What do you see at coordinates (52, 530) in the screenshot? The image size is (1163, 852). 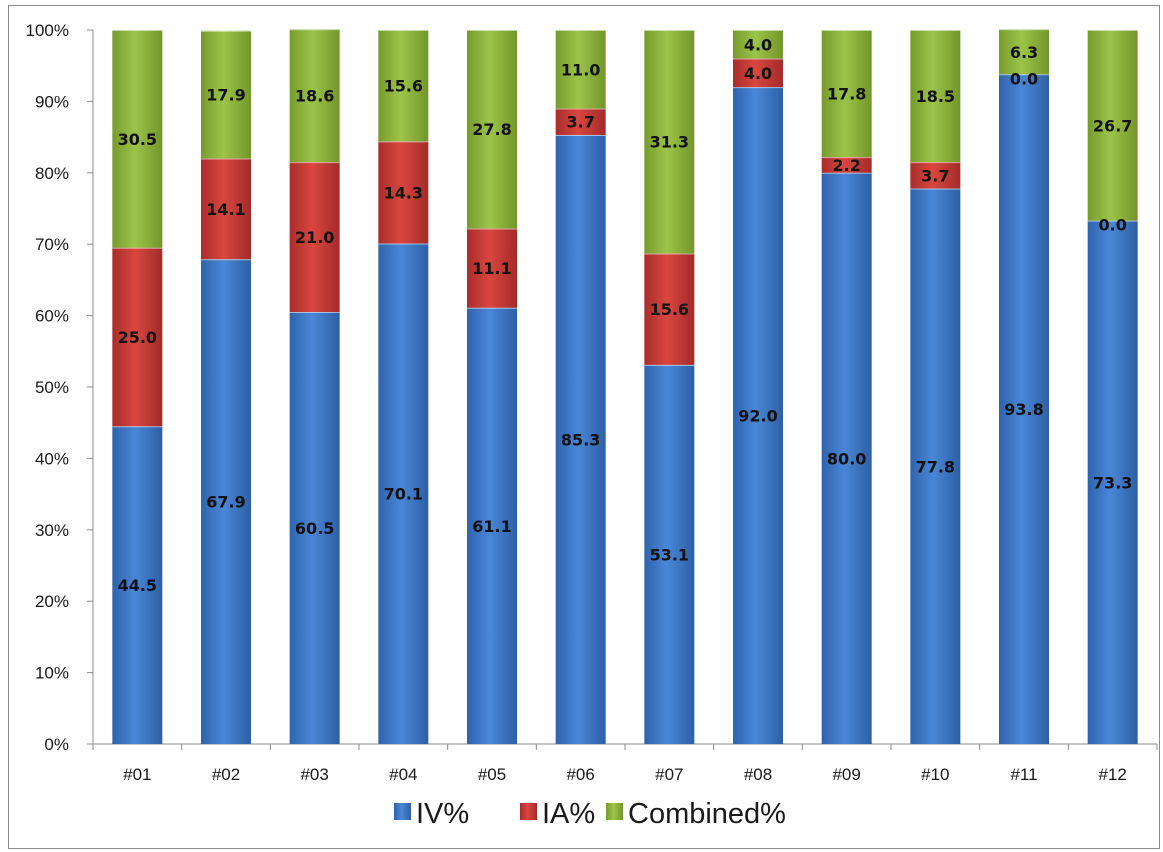 I see `y-tick-label: 30%` at bounding box center [52, 530].